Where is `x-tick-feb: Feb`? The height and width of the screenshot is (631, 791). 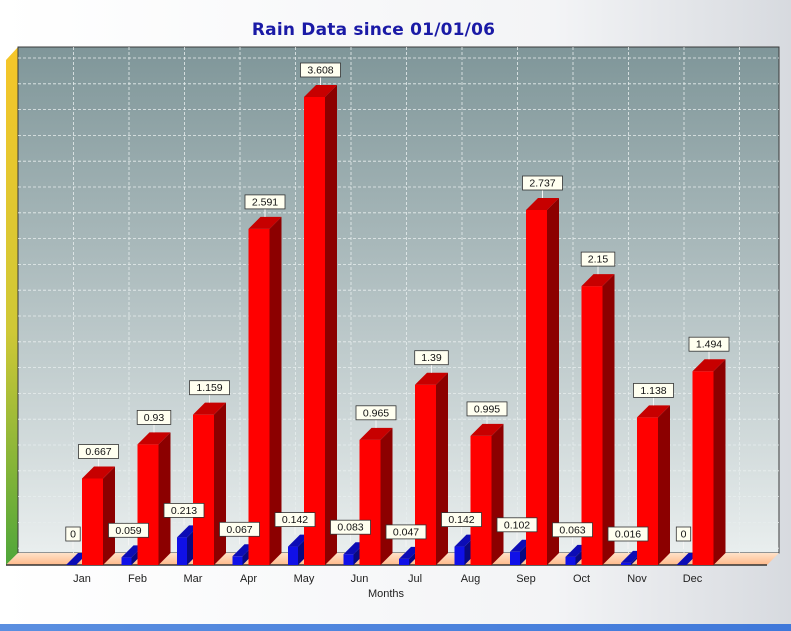
x-tick-feb: Feb is located at coordinates (137, 579).